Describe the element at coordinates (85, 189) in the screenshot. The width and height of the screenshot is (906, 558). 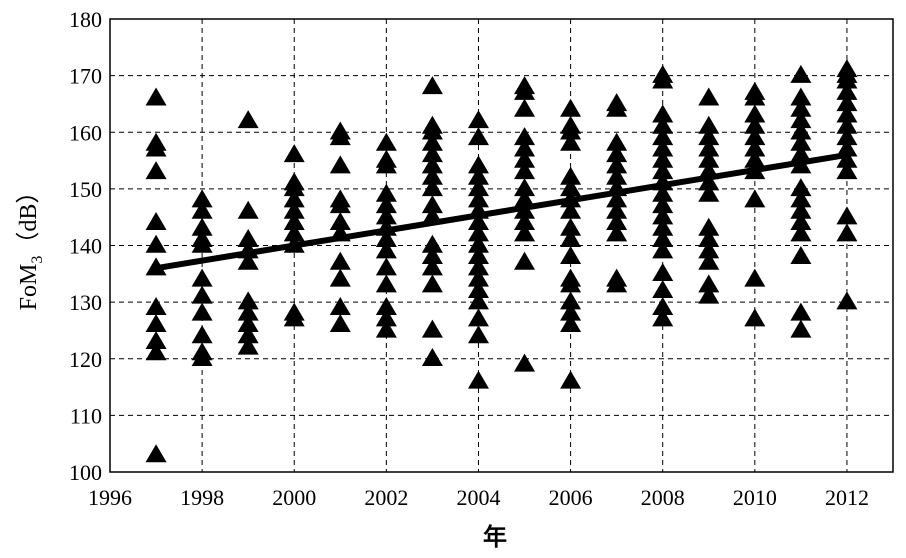
I see `y-tick-label-150: 150` at that location.